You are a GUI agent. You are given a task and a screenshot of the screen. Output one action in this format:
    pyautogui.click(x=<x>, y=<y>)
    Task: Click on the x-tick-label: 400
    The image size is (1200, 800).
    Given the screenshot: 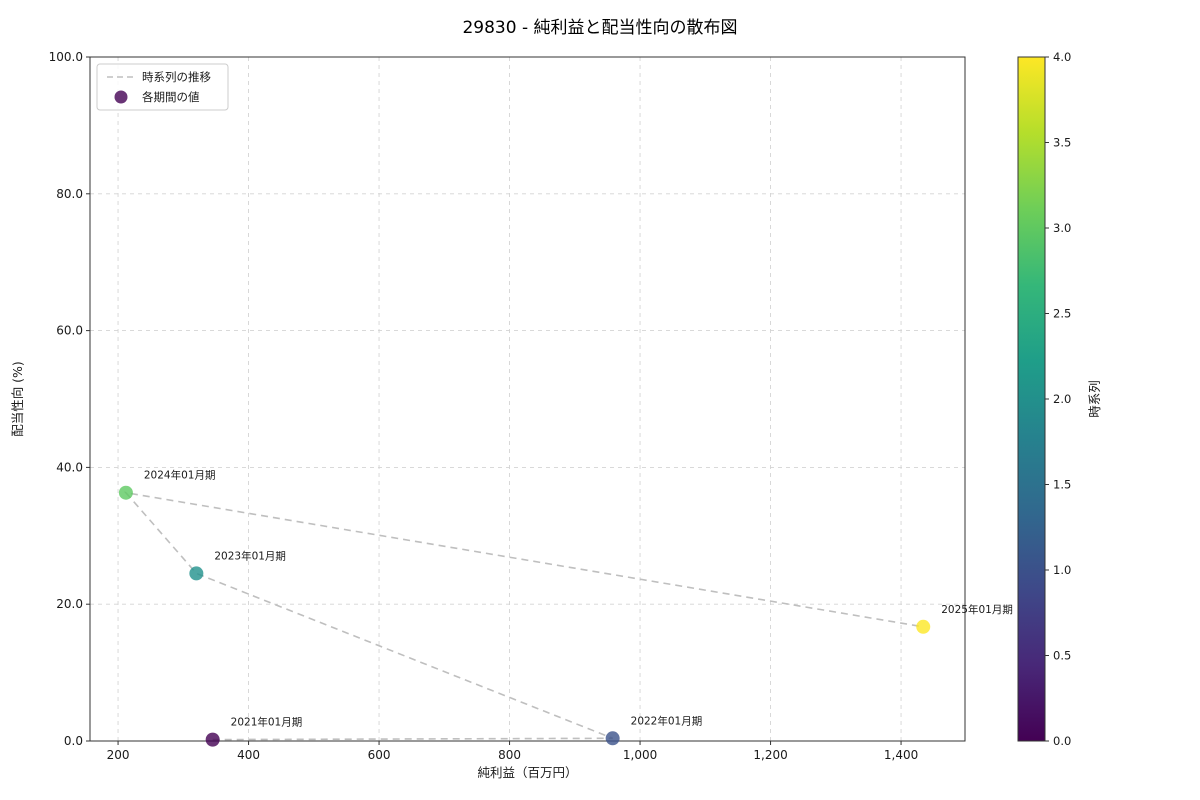 What is the action you would take?
    pyautogui.click(x=248, y=755)
    